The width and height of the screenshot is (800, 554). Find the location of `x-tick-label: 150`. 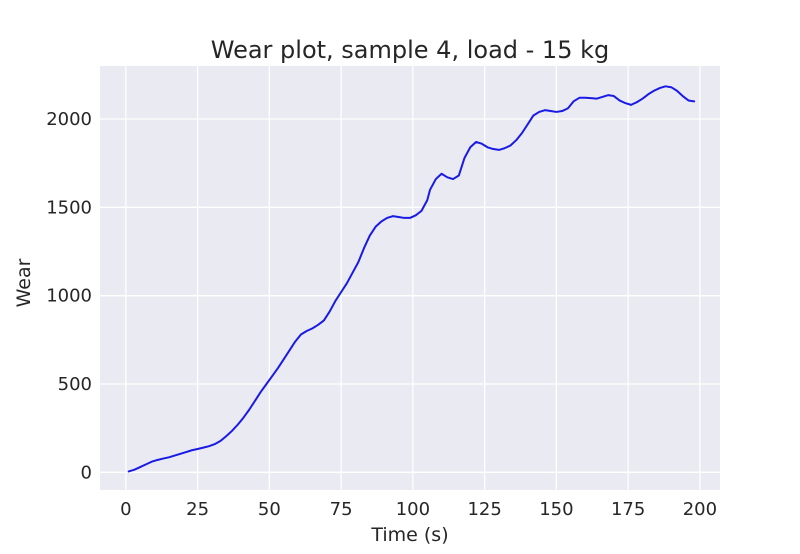

x-tick-label: 150 is located at coordinates (556, 509).